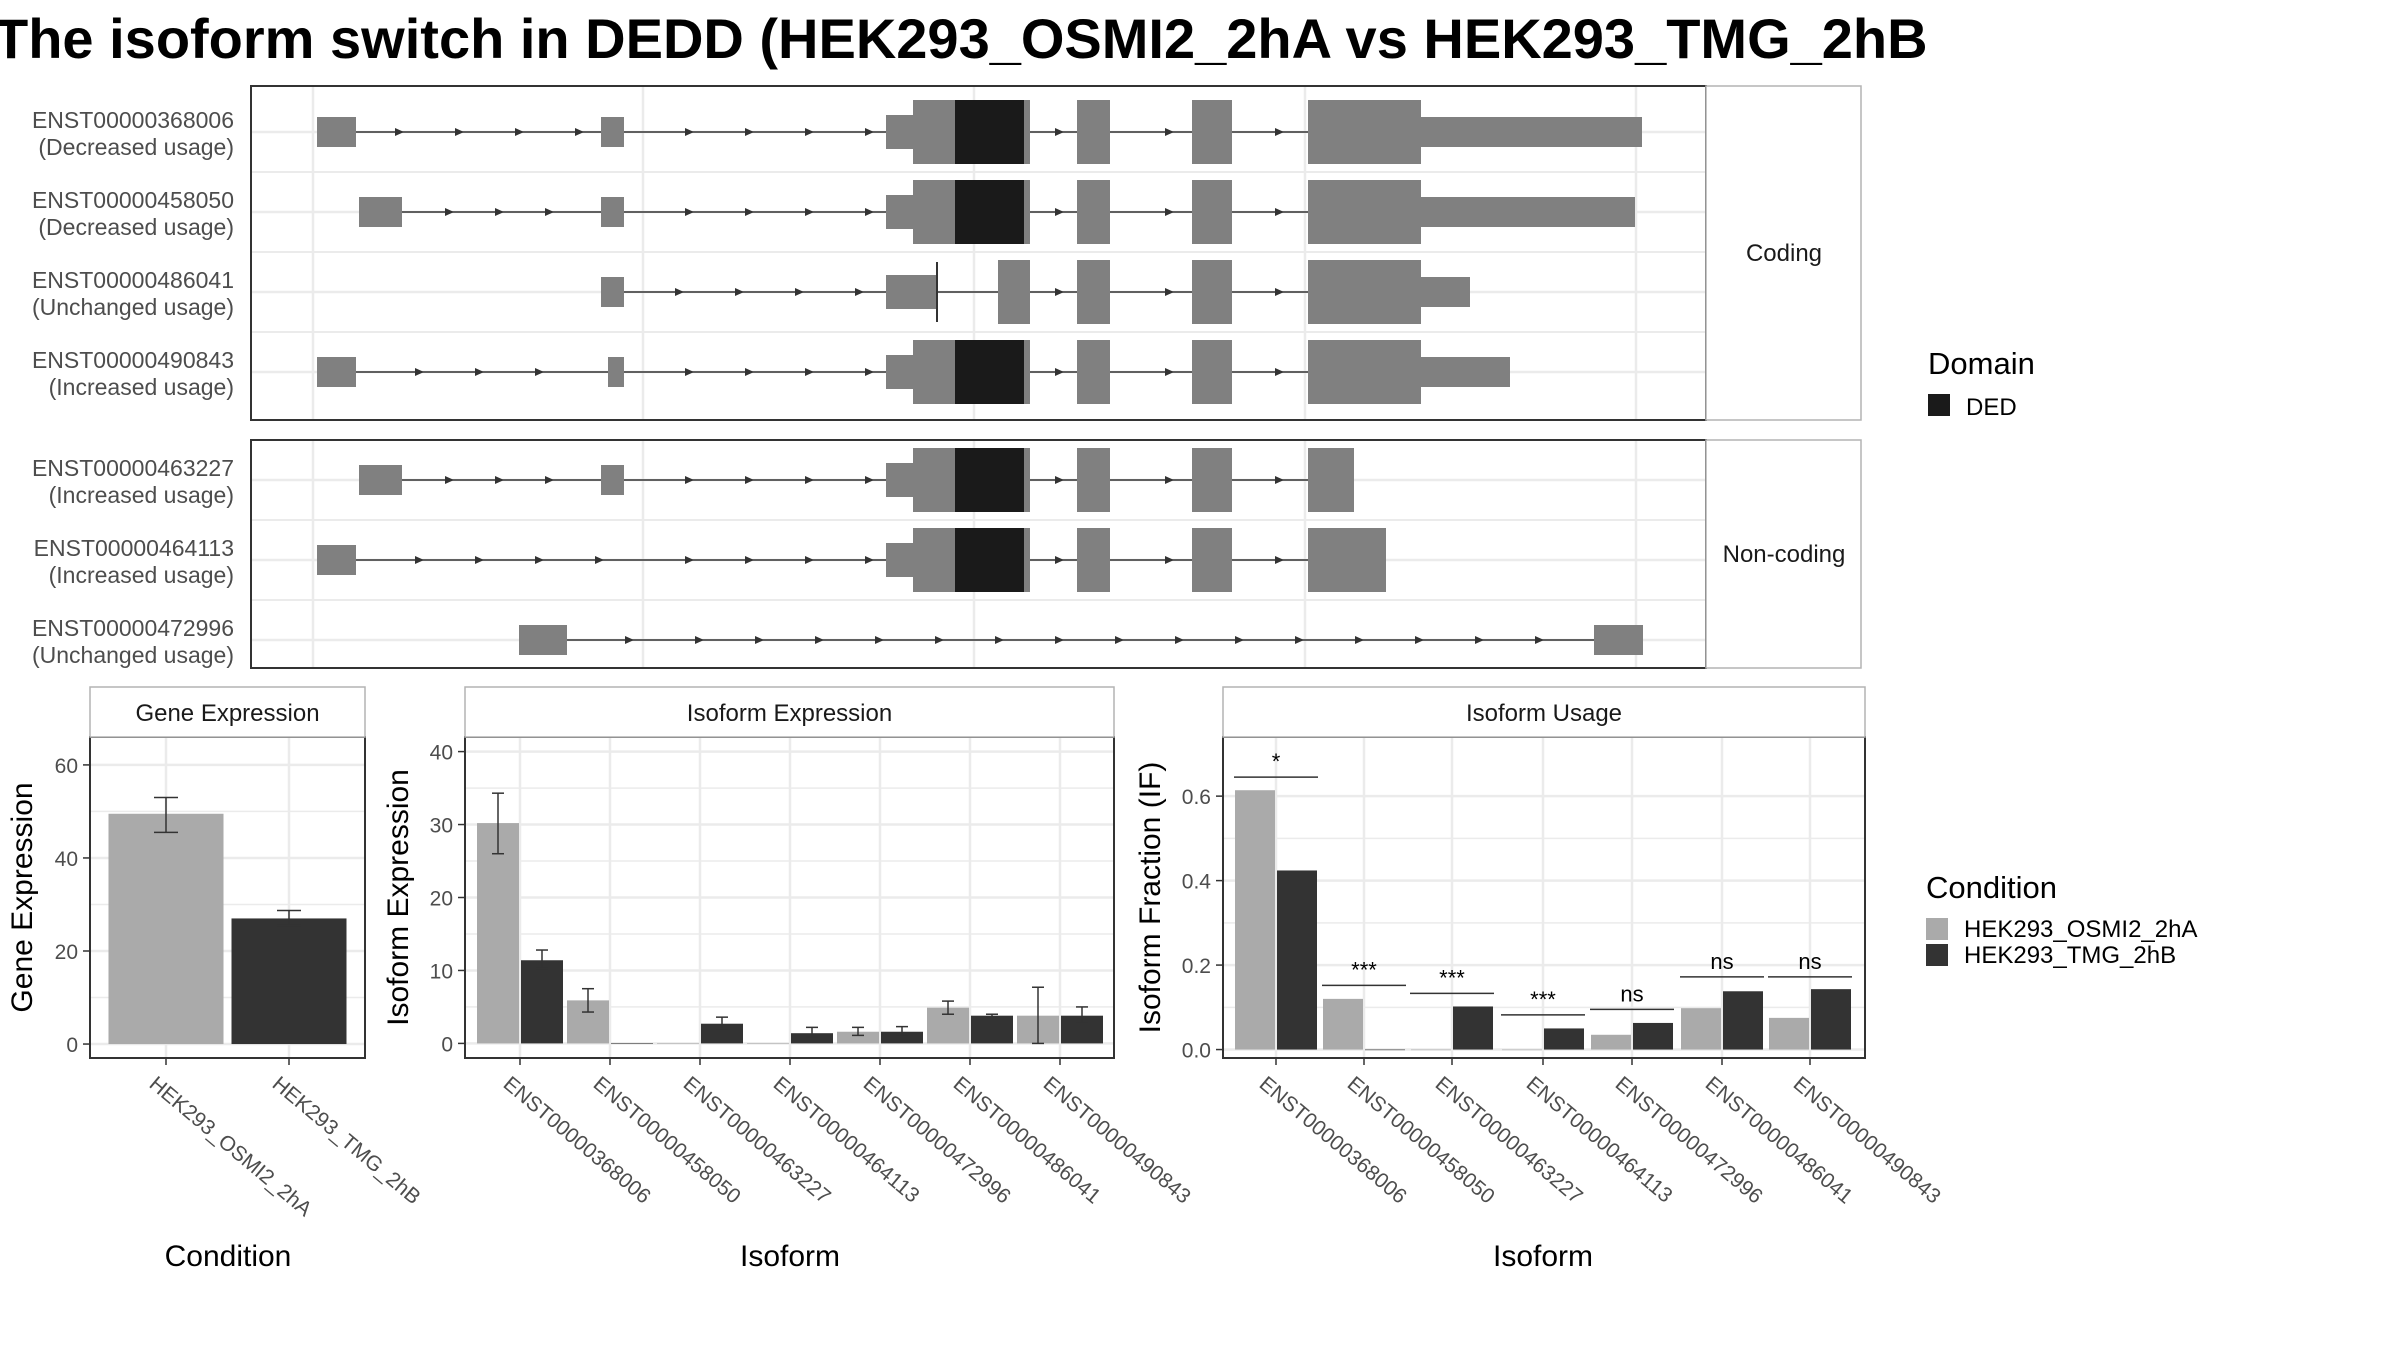  What do you see at coordinates (1991, 887) in the screenshot?
I see `legend-title: Condition` at bounding box center [1991, 887].